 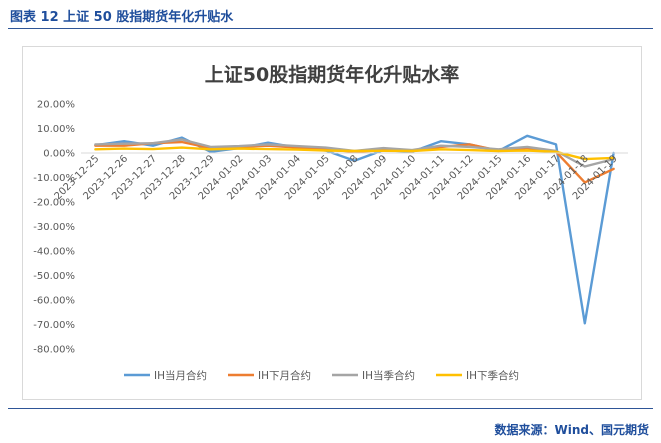 I want to click on y-tick-label: 20.00%, so click(x=56, y=105).